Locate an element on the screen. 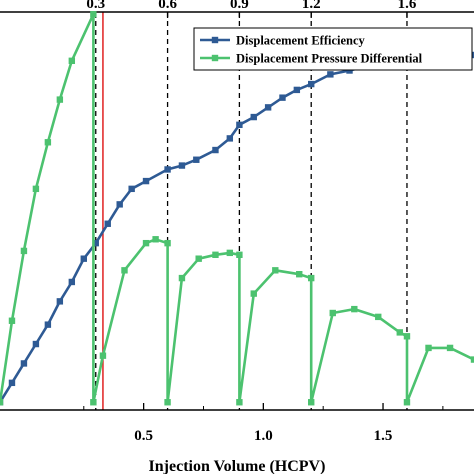 This screenshot has height=474, width=474. x-tick-label: 1.0 is located at coordinates (263, 436).